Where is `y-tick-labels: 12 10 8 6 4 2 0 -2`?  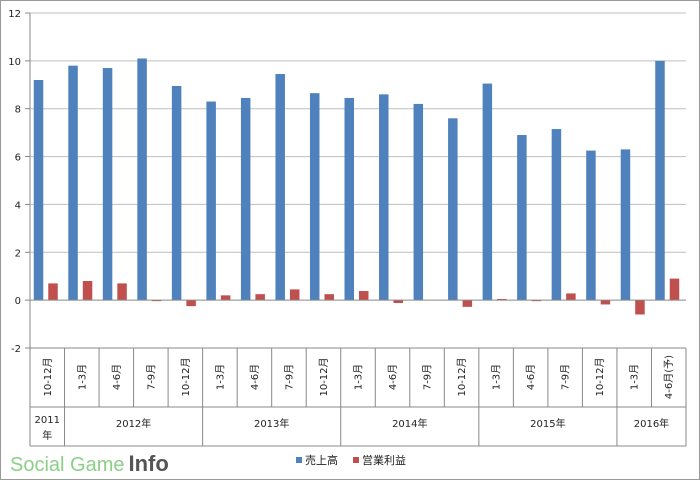 y-tick-labels: 12 10 8 6 4 2 0 -2 is located at coordinates (14, 182).